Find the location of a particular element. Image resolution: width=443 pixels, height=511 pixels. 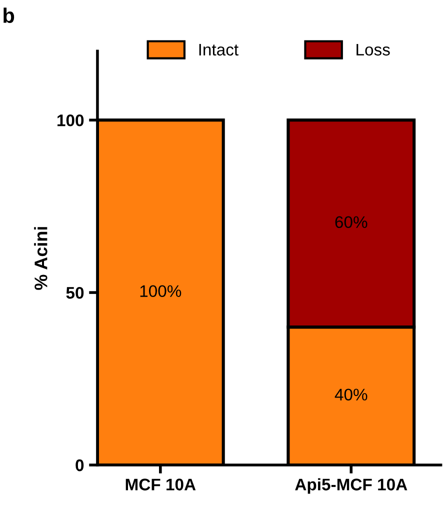

y-tick-label: 50 is located at coordinates (75, 292).